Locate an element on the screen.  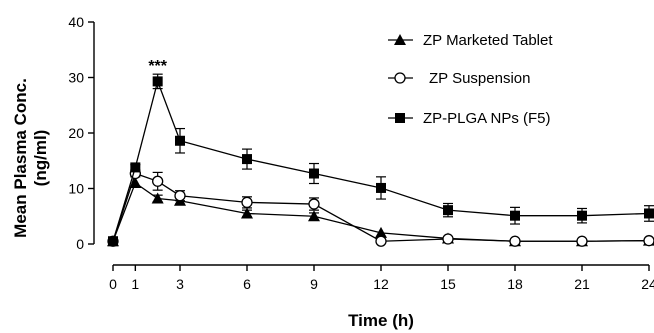
triangle-marker-icon is located at coordinates (400, 39).